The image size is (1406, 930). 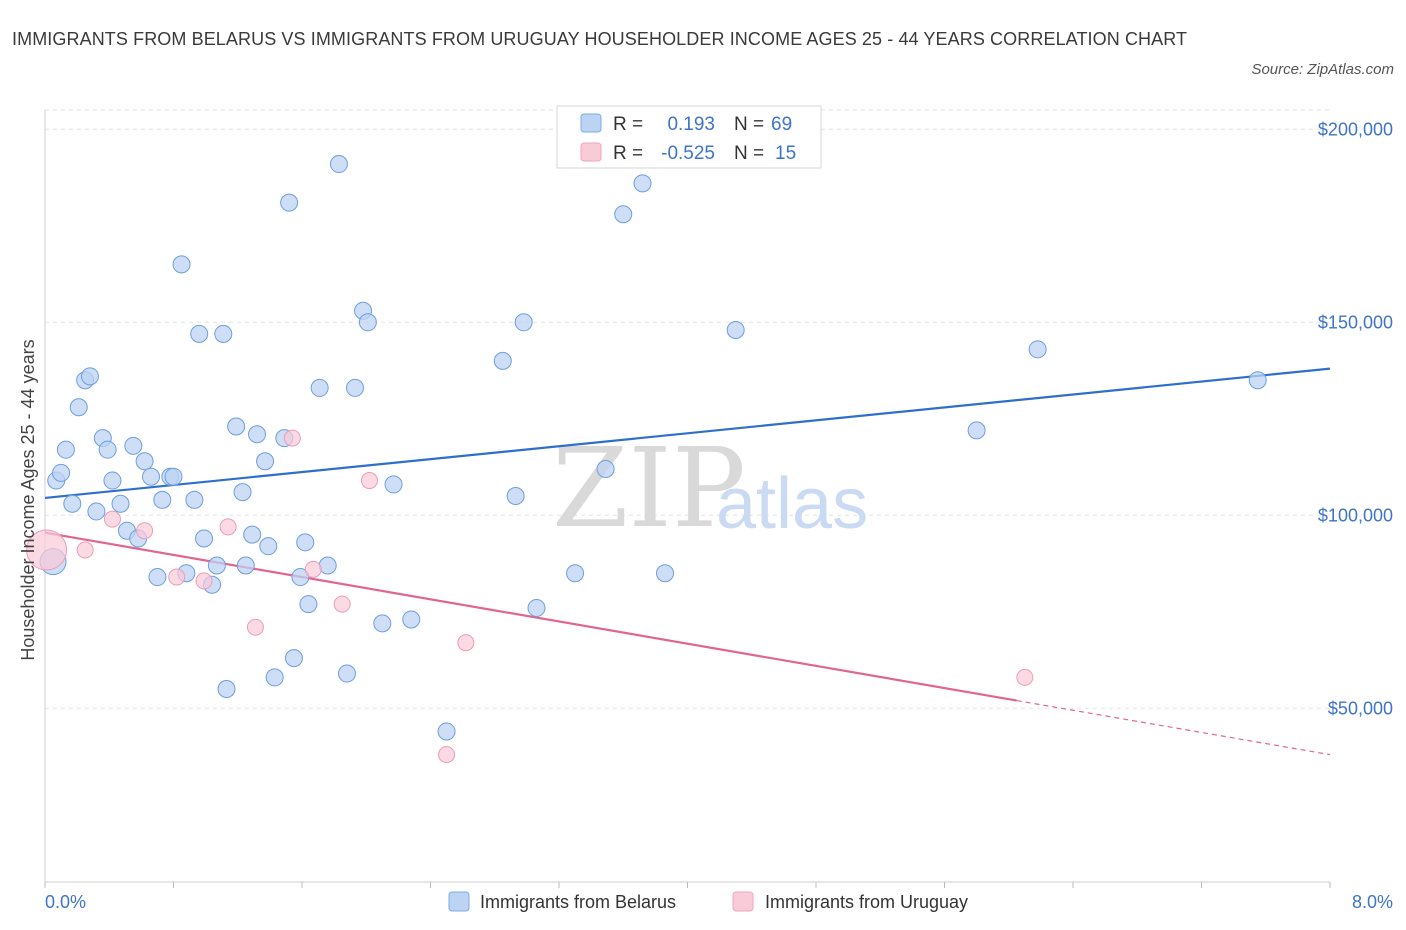 I want to click on x-ticks, so click(x=687, y=885).